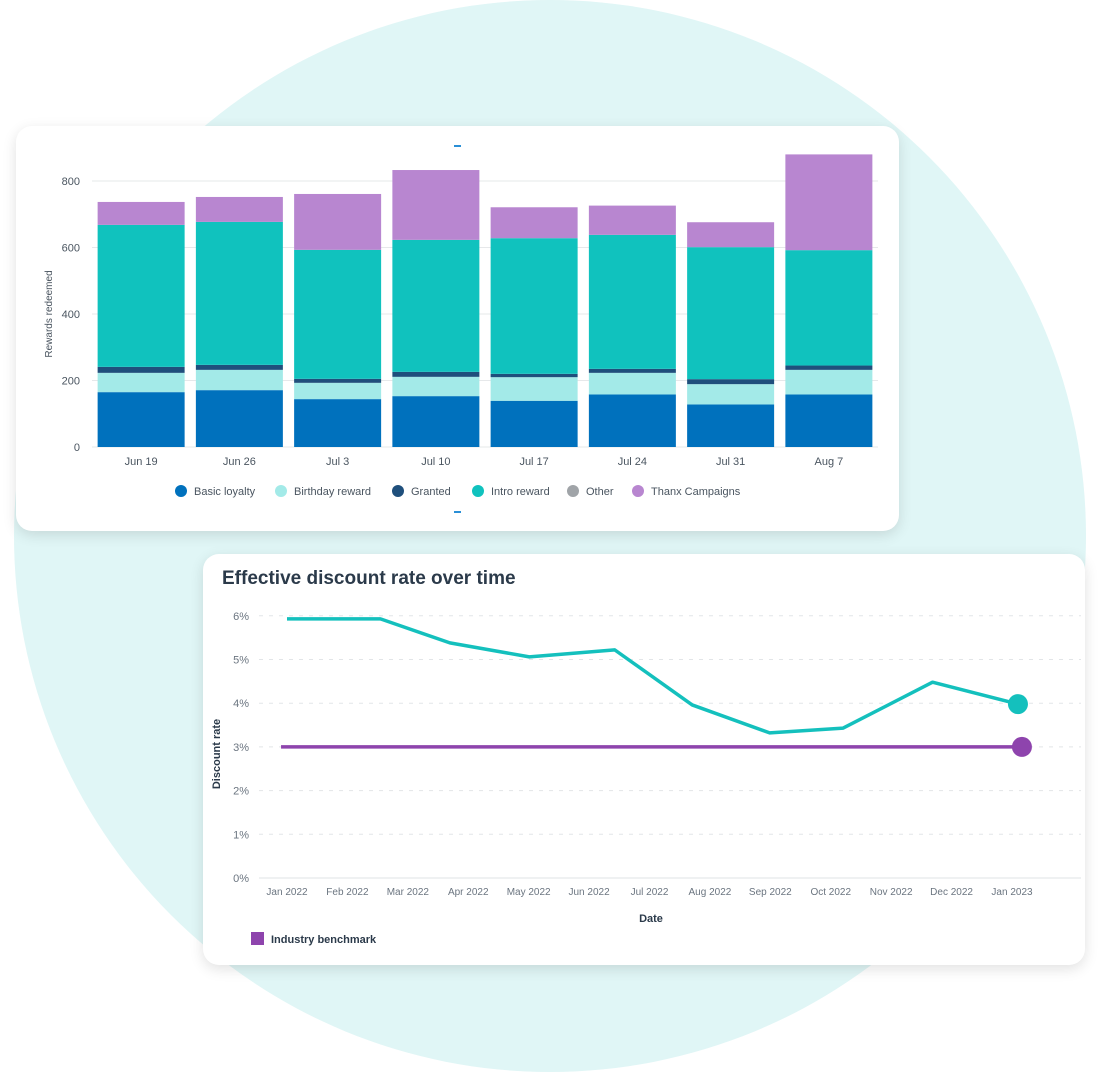  Describe the element at coordinates (241, 661) in the screenshot. I see `y-tick-label: 5%` at that location.